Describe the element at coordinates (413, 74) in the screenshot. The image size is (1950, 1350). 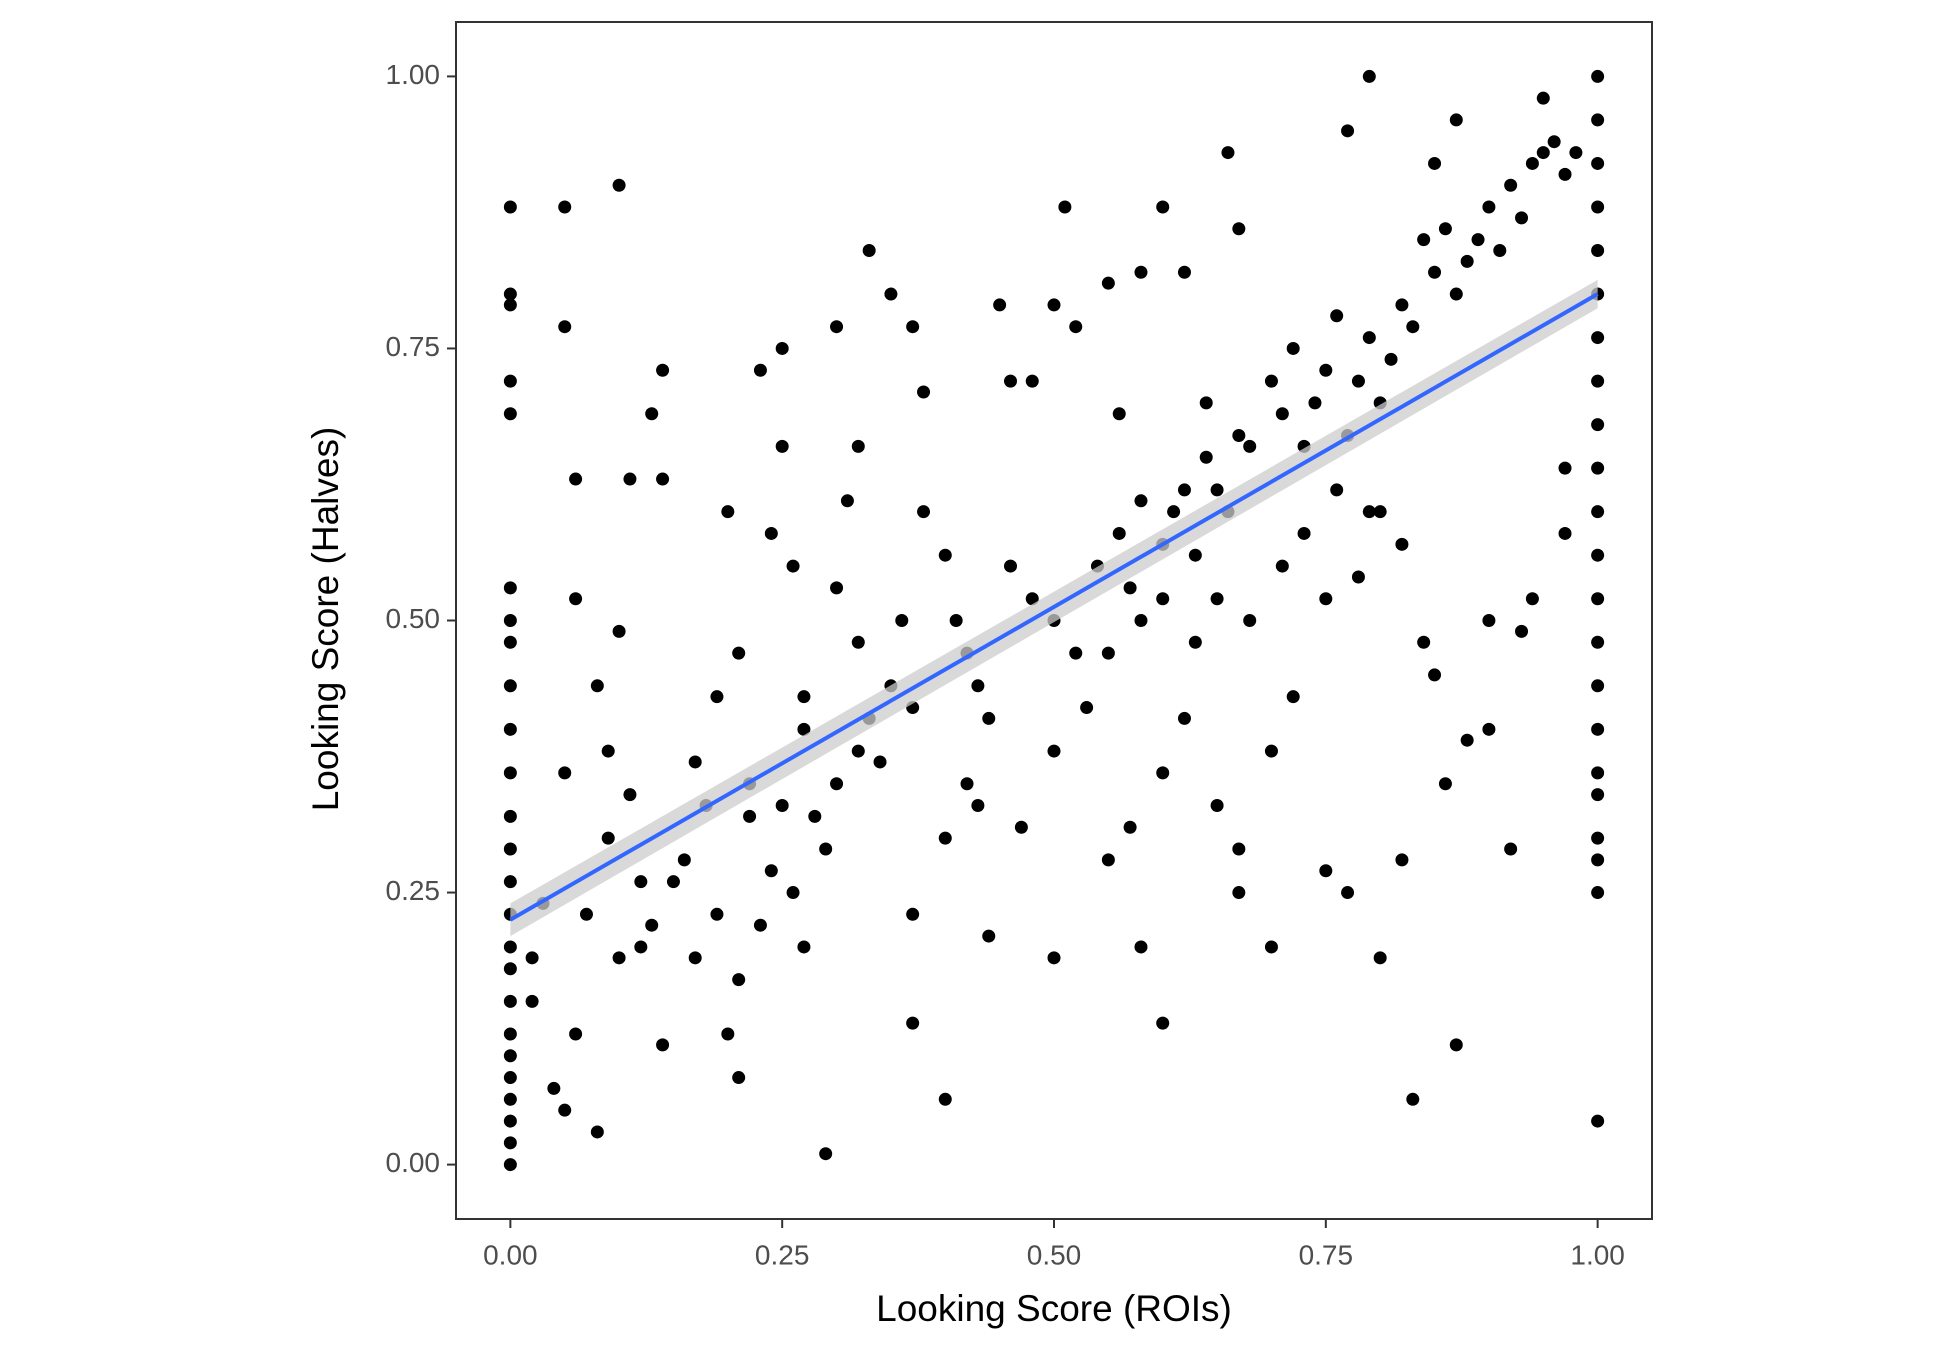
I see `y-tick-label: 1.00` at that location.